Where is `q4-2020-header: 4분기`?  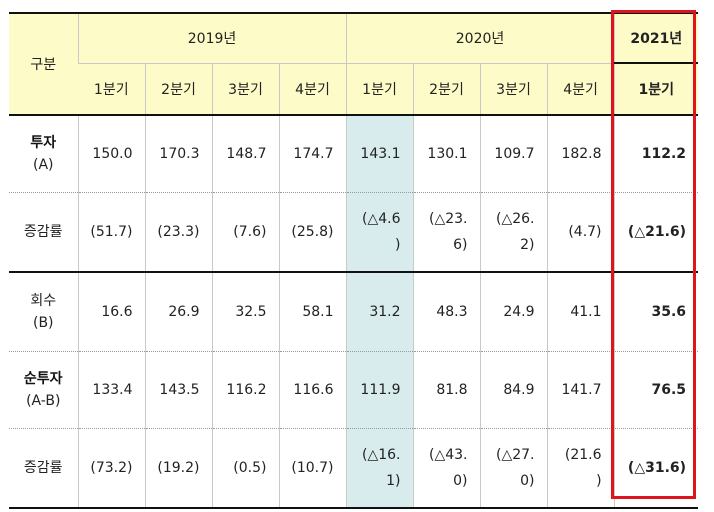
q4-2020-header: 4분기 is located at coordinates (580, 89).